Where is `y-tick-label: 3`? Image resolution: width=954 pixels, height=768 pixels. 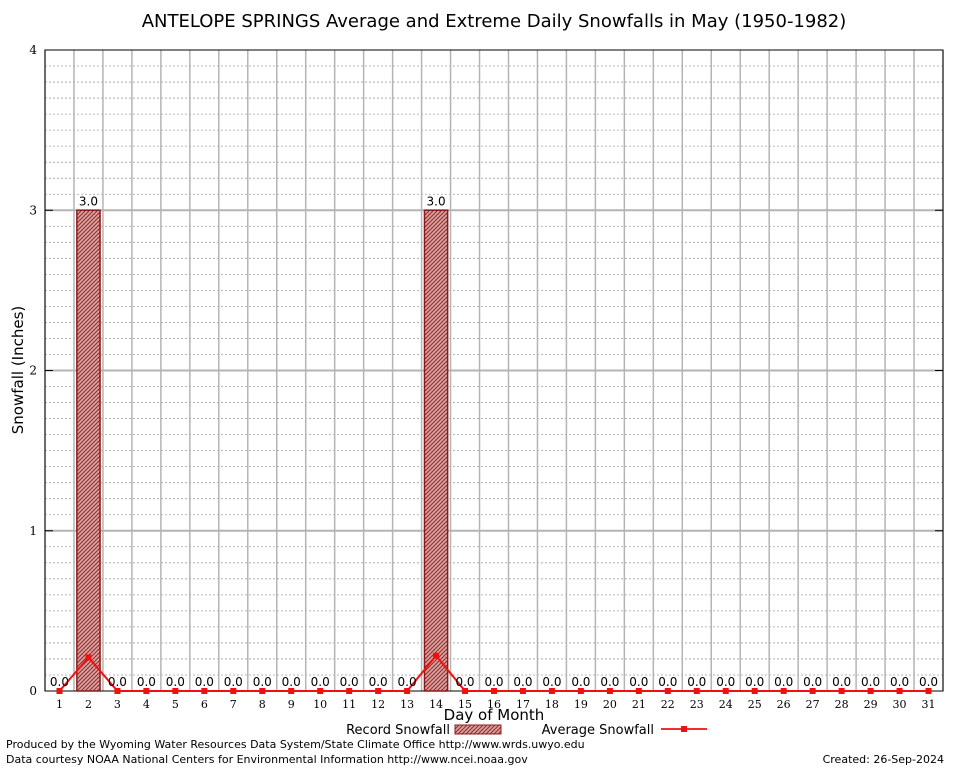 y-tick-label: 3 is located at coordinates (33, 210).